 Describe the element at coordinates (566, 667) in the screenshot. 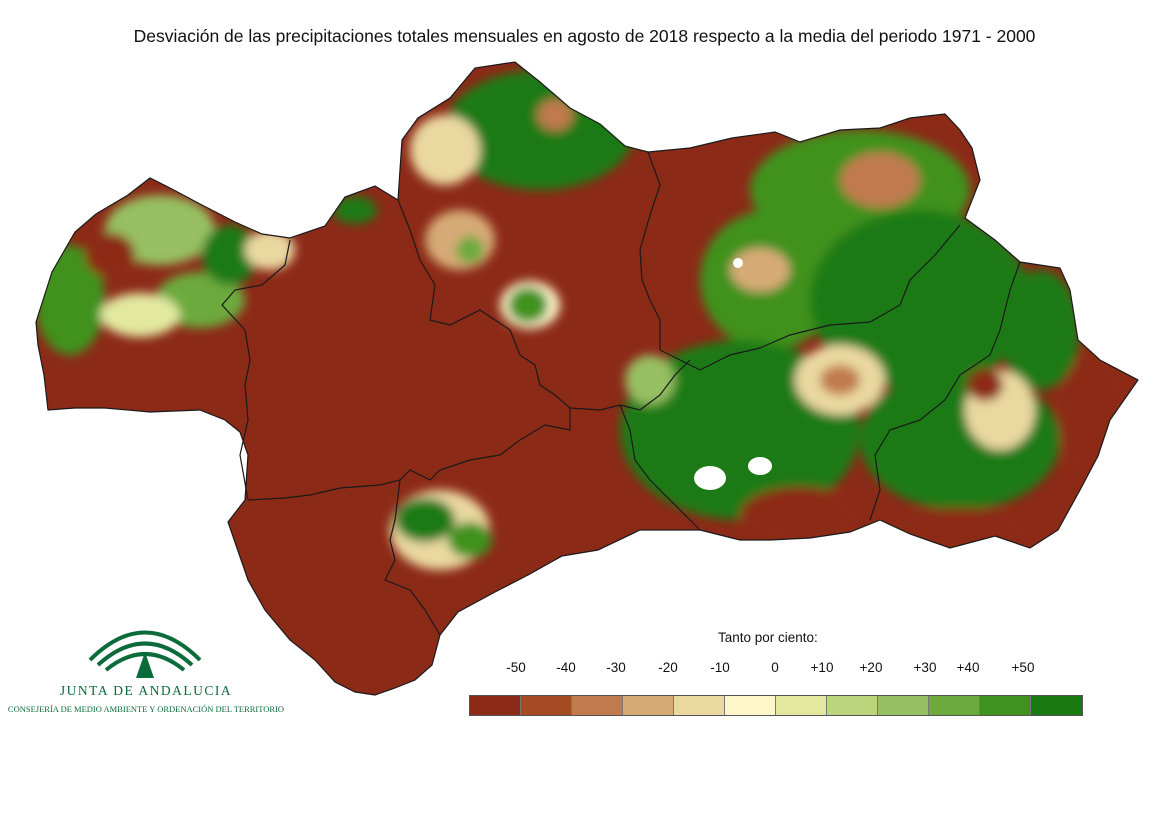

I see `legend-tick-label: -40` at that location.